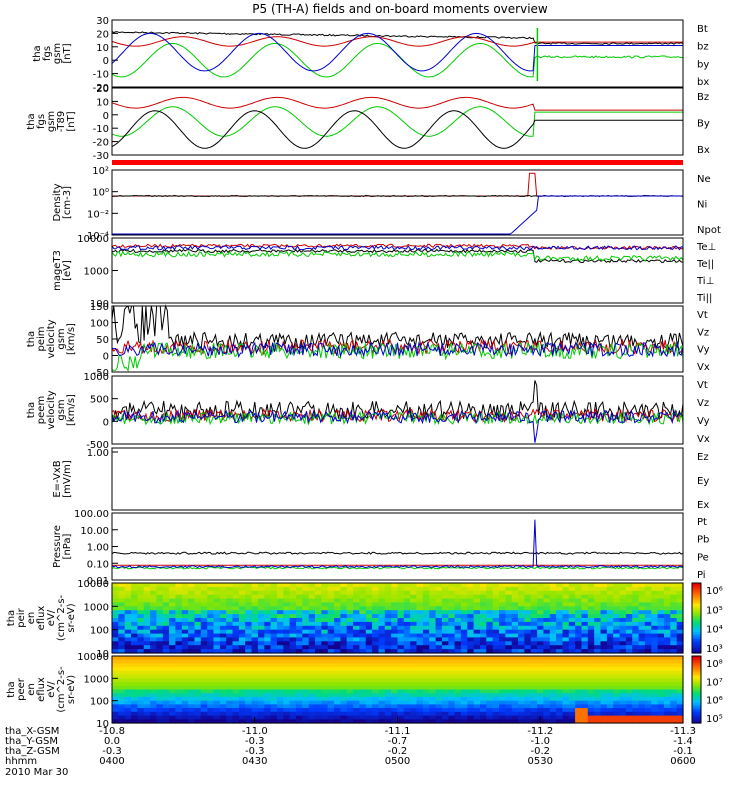  I want to click on panel-frame, so click(397, 618).